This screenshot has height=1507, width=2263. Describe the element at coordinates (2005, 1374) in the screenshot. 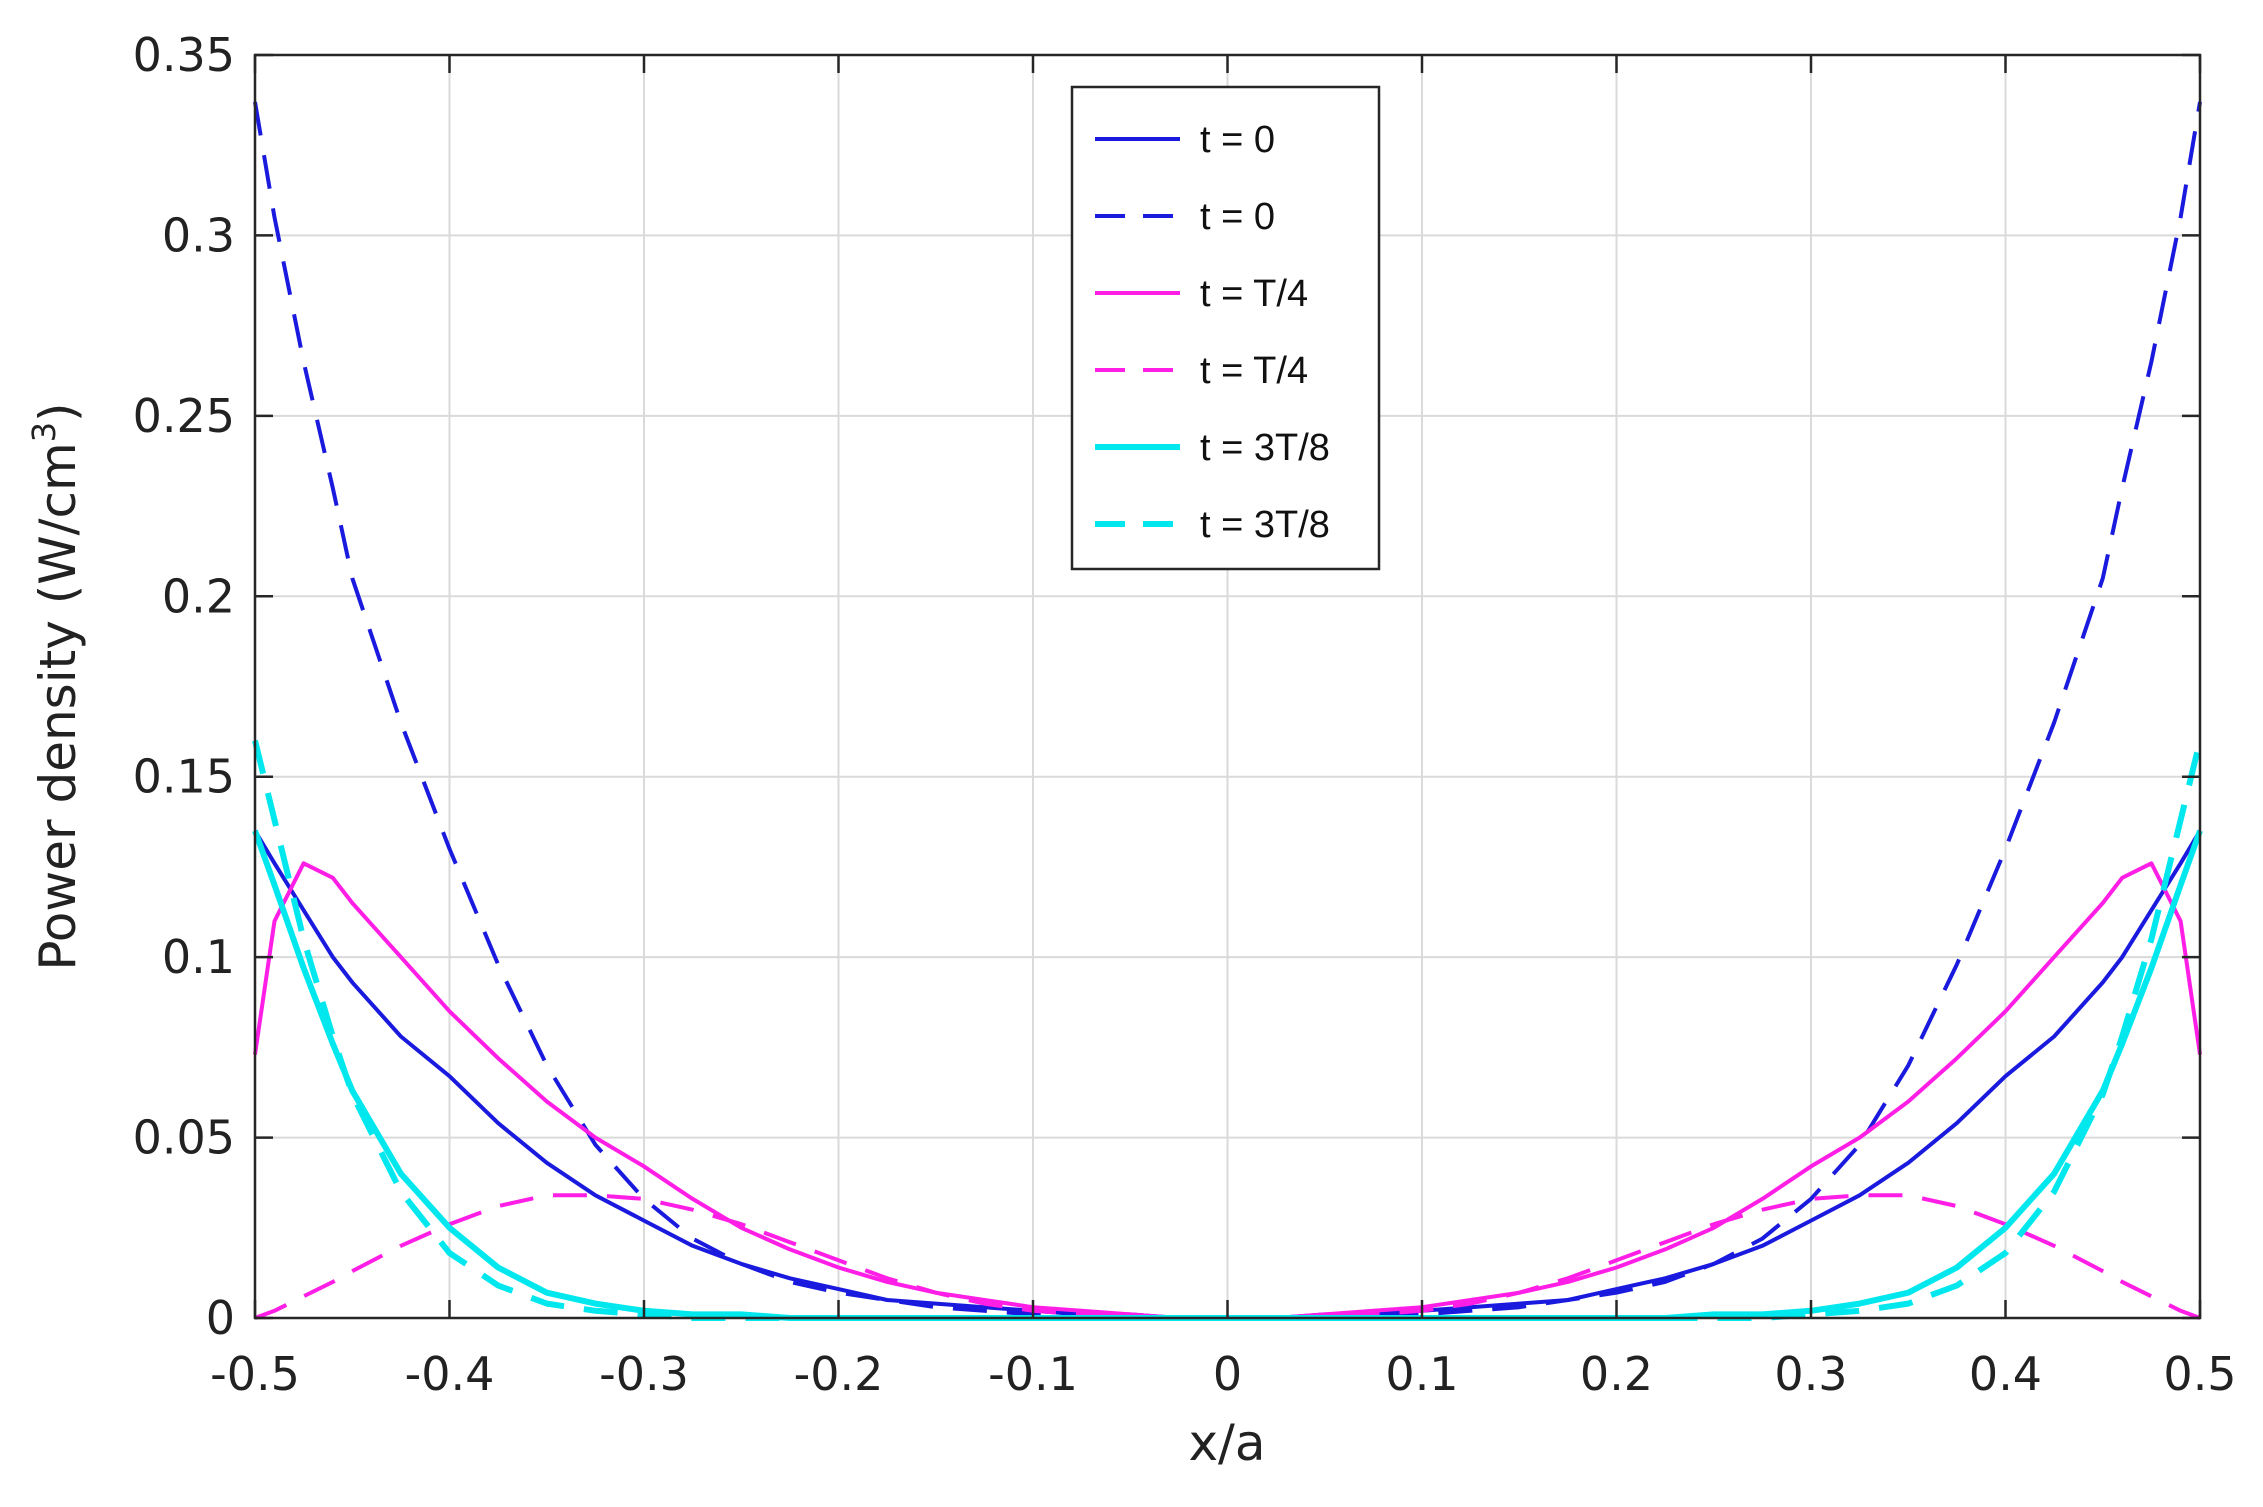

I see `x-tick-label: 0.4` at that location.